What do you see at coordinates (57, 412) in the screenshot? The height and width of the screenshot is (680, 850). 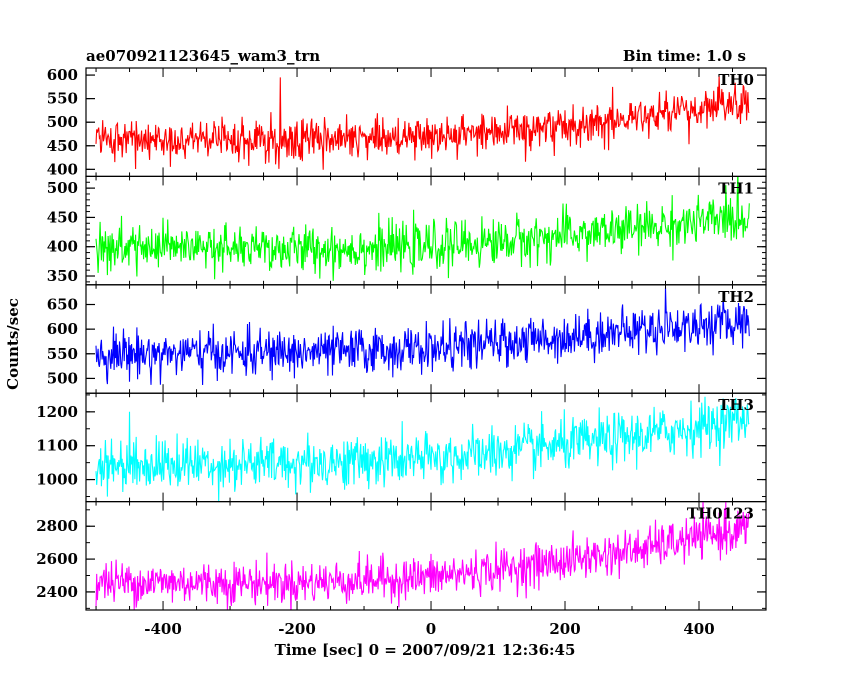 I see `y-tick-label: 1200` at bounding box center [57, 412].